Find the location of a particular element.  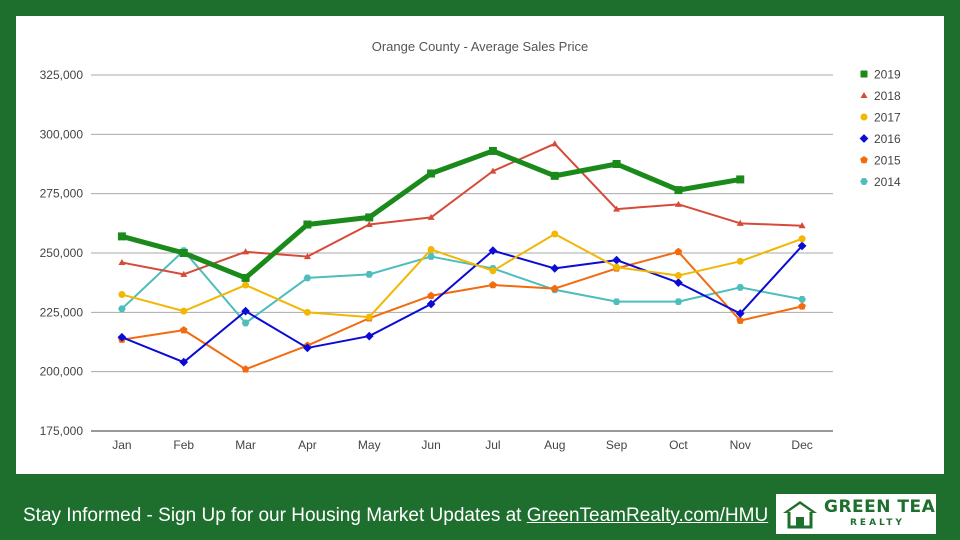

x-tick-label: Dec is located at coordinates (801, 445).